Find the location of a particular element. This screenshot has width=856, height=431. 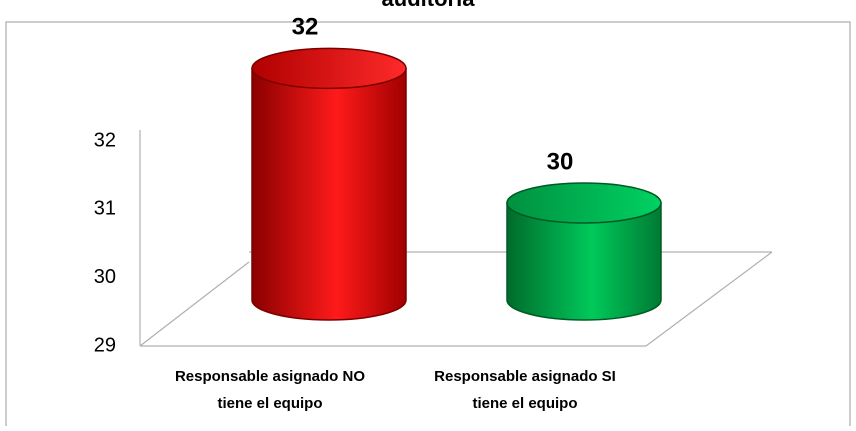

floor-right-edge is located at coordinates (709, 299).